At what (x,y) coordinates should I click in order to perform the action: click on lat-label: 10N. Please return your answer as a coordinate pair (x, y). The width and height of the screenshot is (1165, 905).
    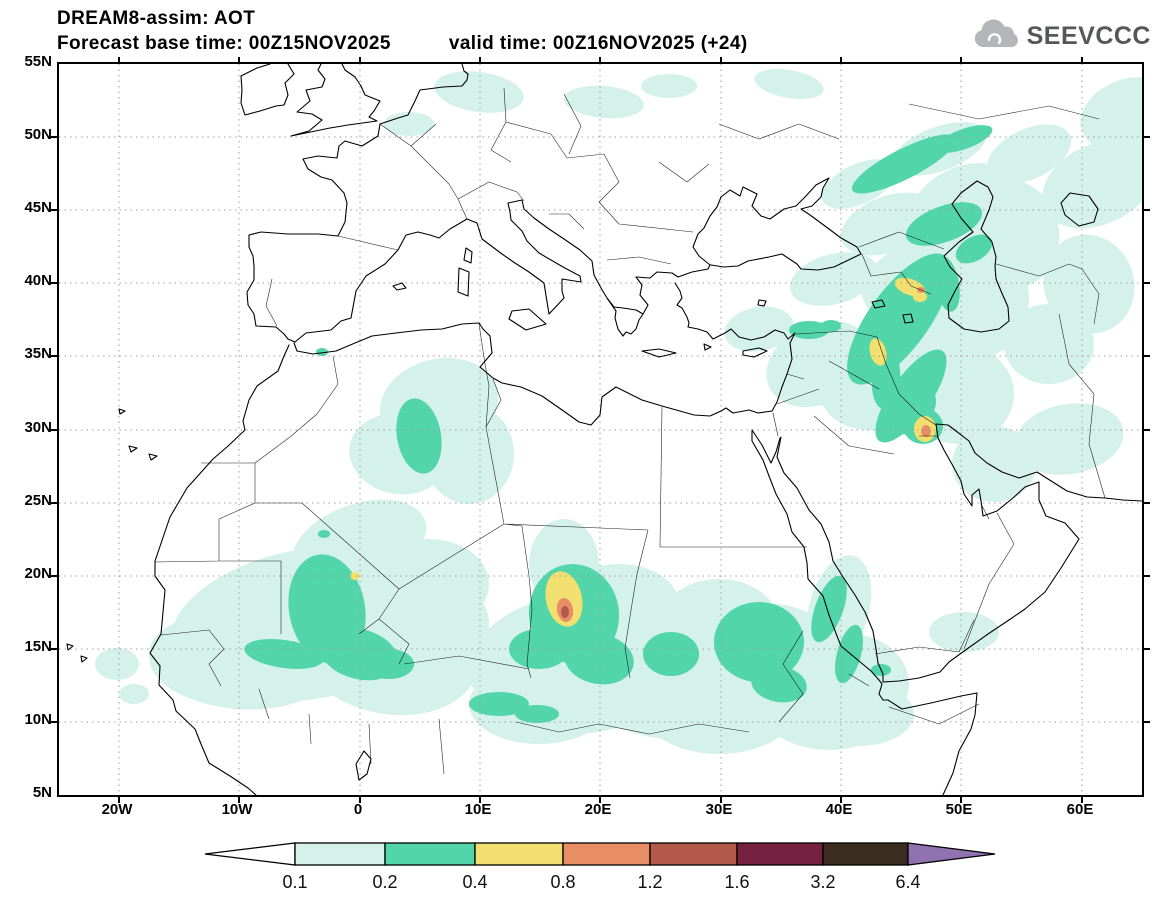
    Looking at the image, I should click on (38, 719).